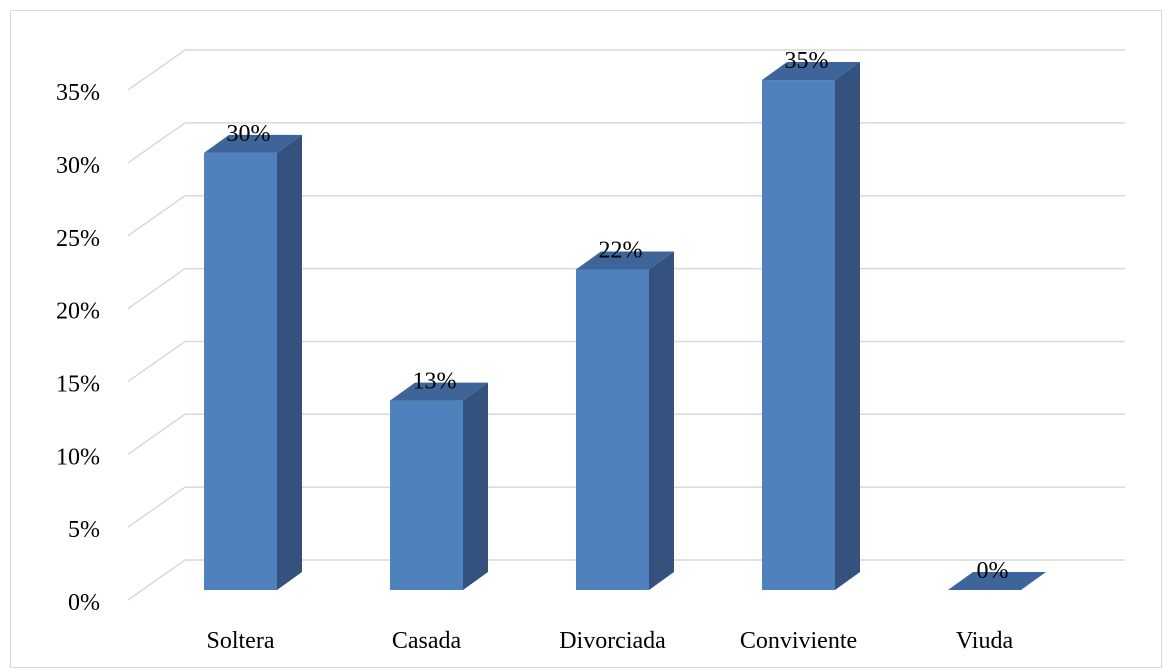 The image size is (1165, 671). I want to click on y-tick-label: 30%, so click(78, 166).